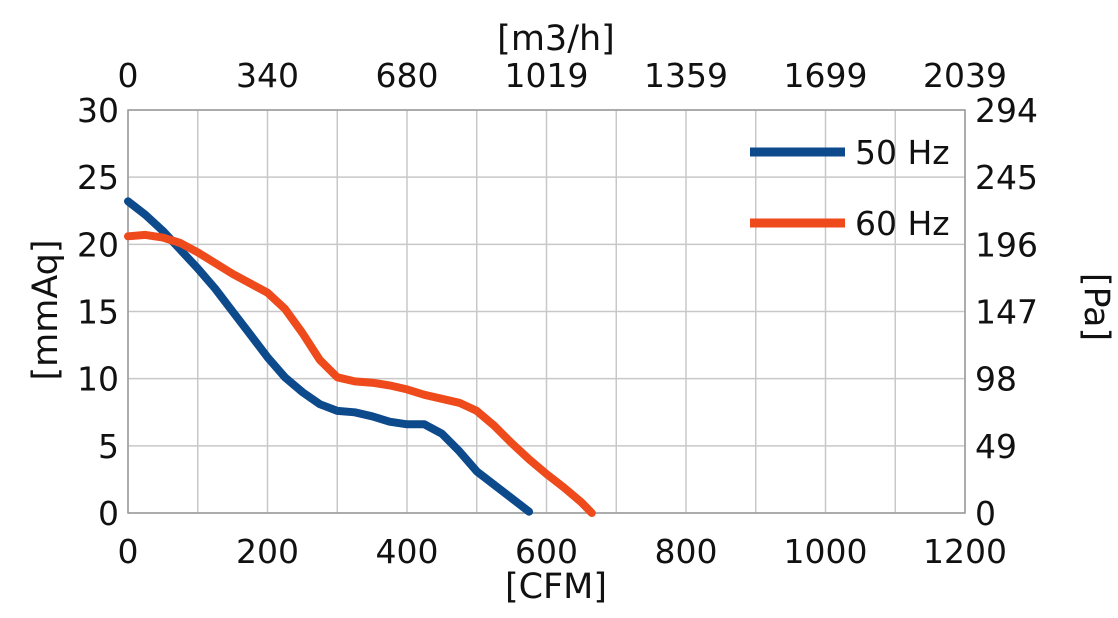  I want to click on x-tick-label: 600, so click(546, 551).